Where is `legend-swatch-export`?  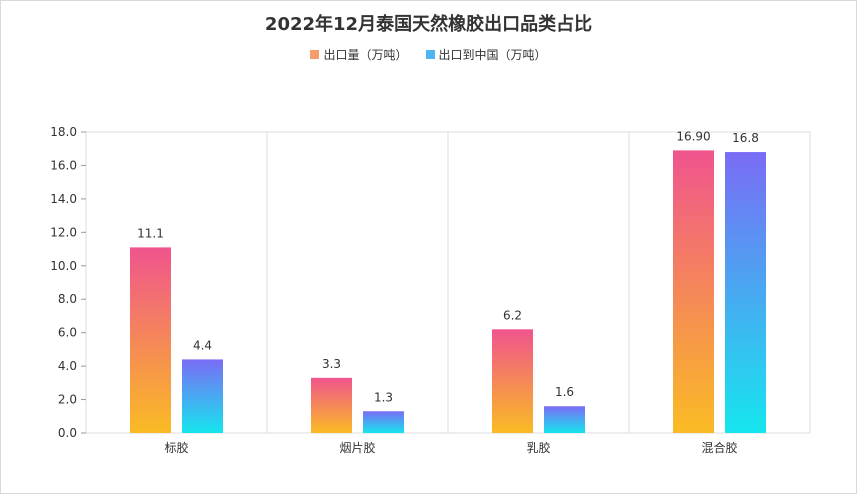
legend-swatch-export is located at coordinates (315, 54).